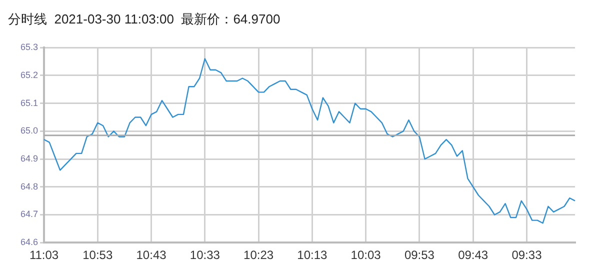  Describe the element at coordinates (419, 255) in the screenshot. I see `x-tick-label: 09:53` at that location.